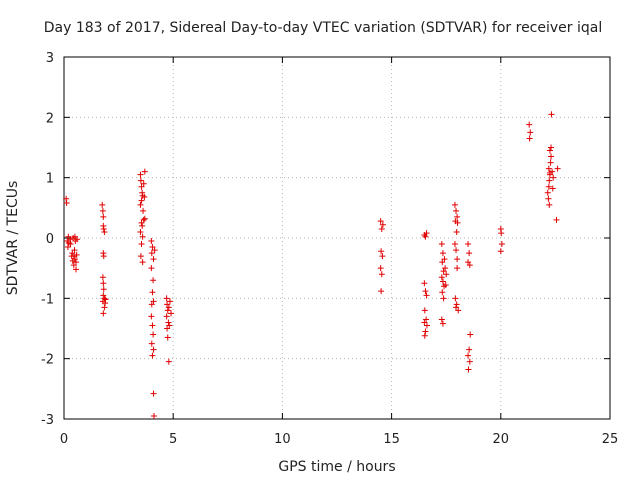 The height and width of the screenshot is (480, 640). Describe the element at coordinates (47, 299) in the screenshot. I see `y-tick-label: -1` at that location.